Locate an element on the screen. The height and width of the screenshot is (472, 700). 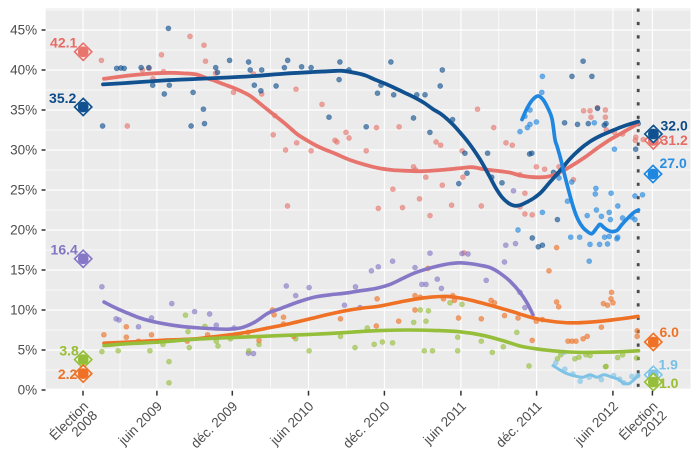
svg-text: 35% is located at coordinates (23, 110).